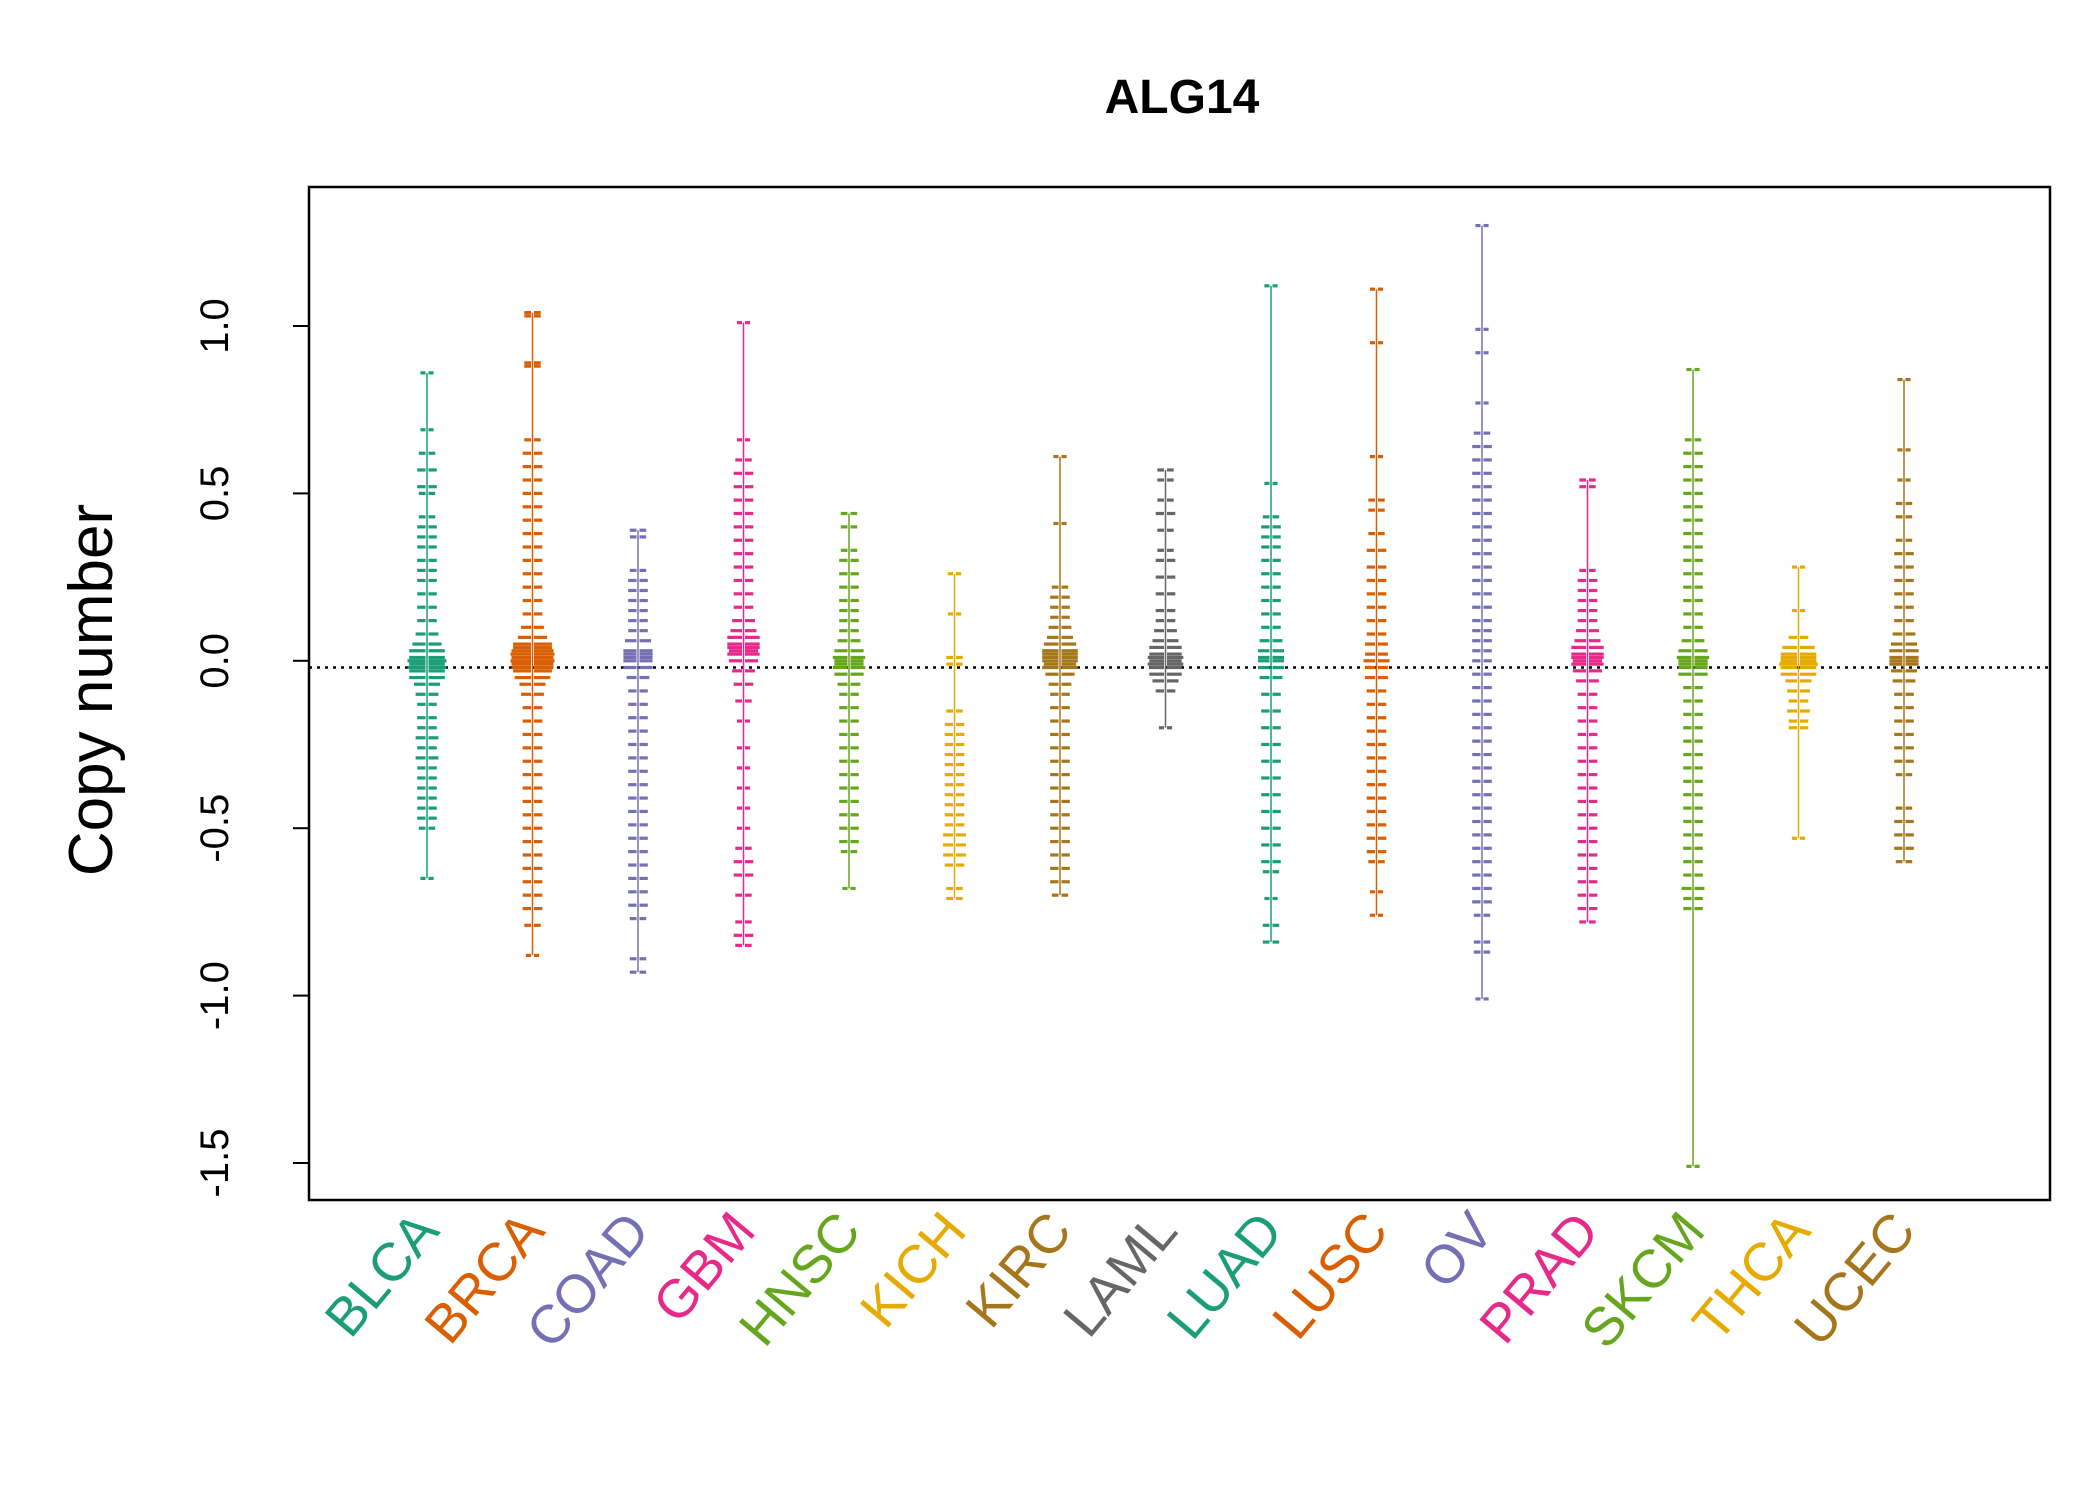  Describe the element at coordinates (215, 494) in the screenshot. I see `y-tick-label: 0.5` at that location.